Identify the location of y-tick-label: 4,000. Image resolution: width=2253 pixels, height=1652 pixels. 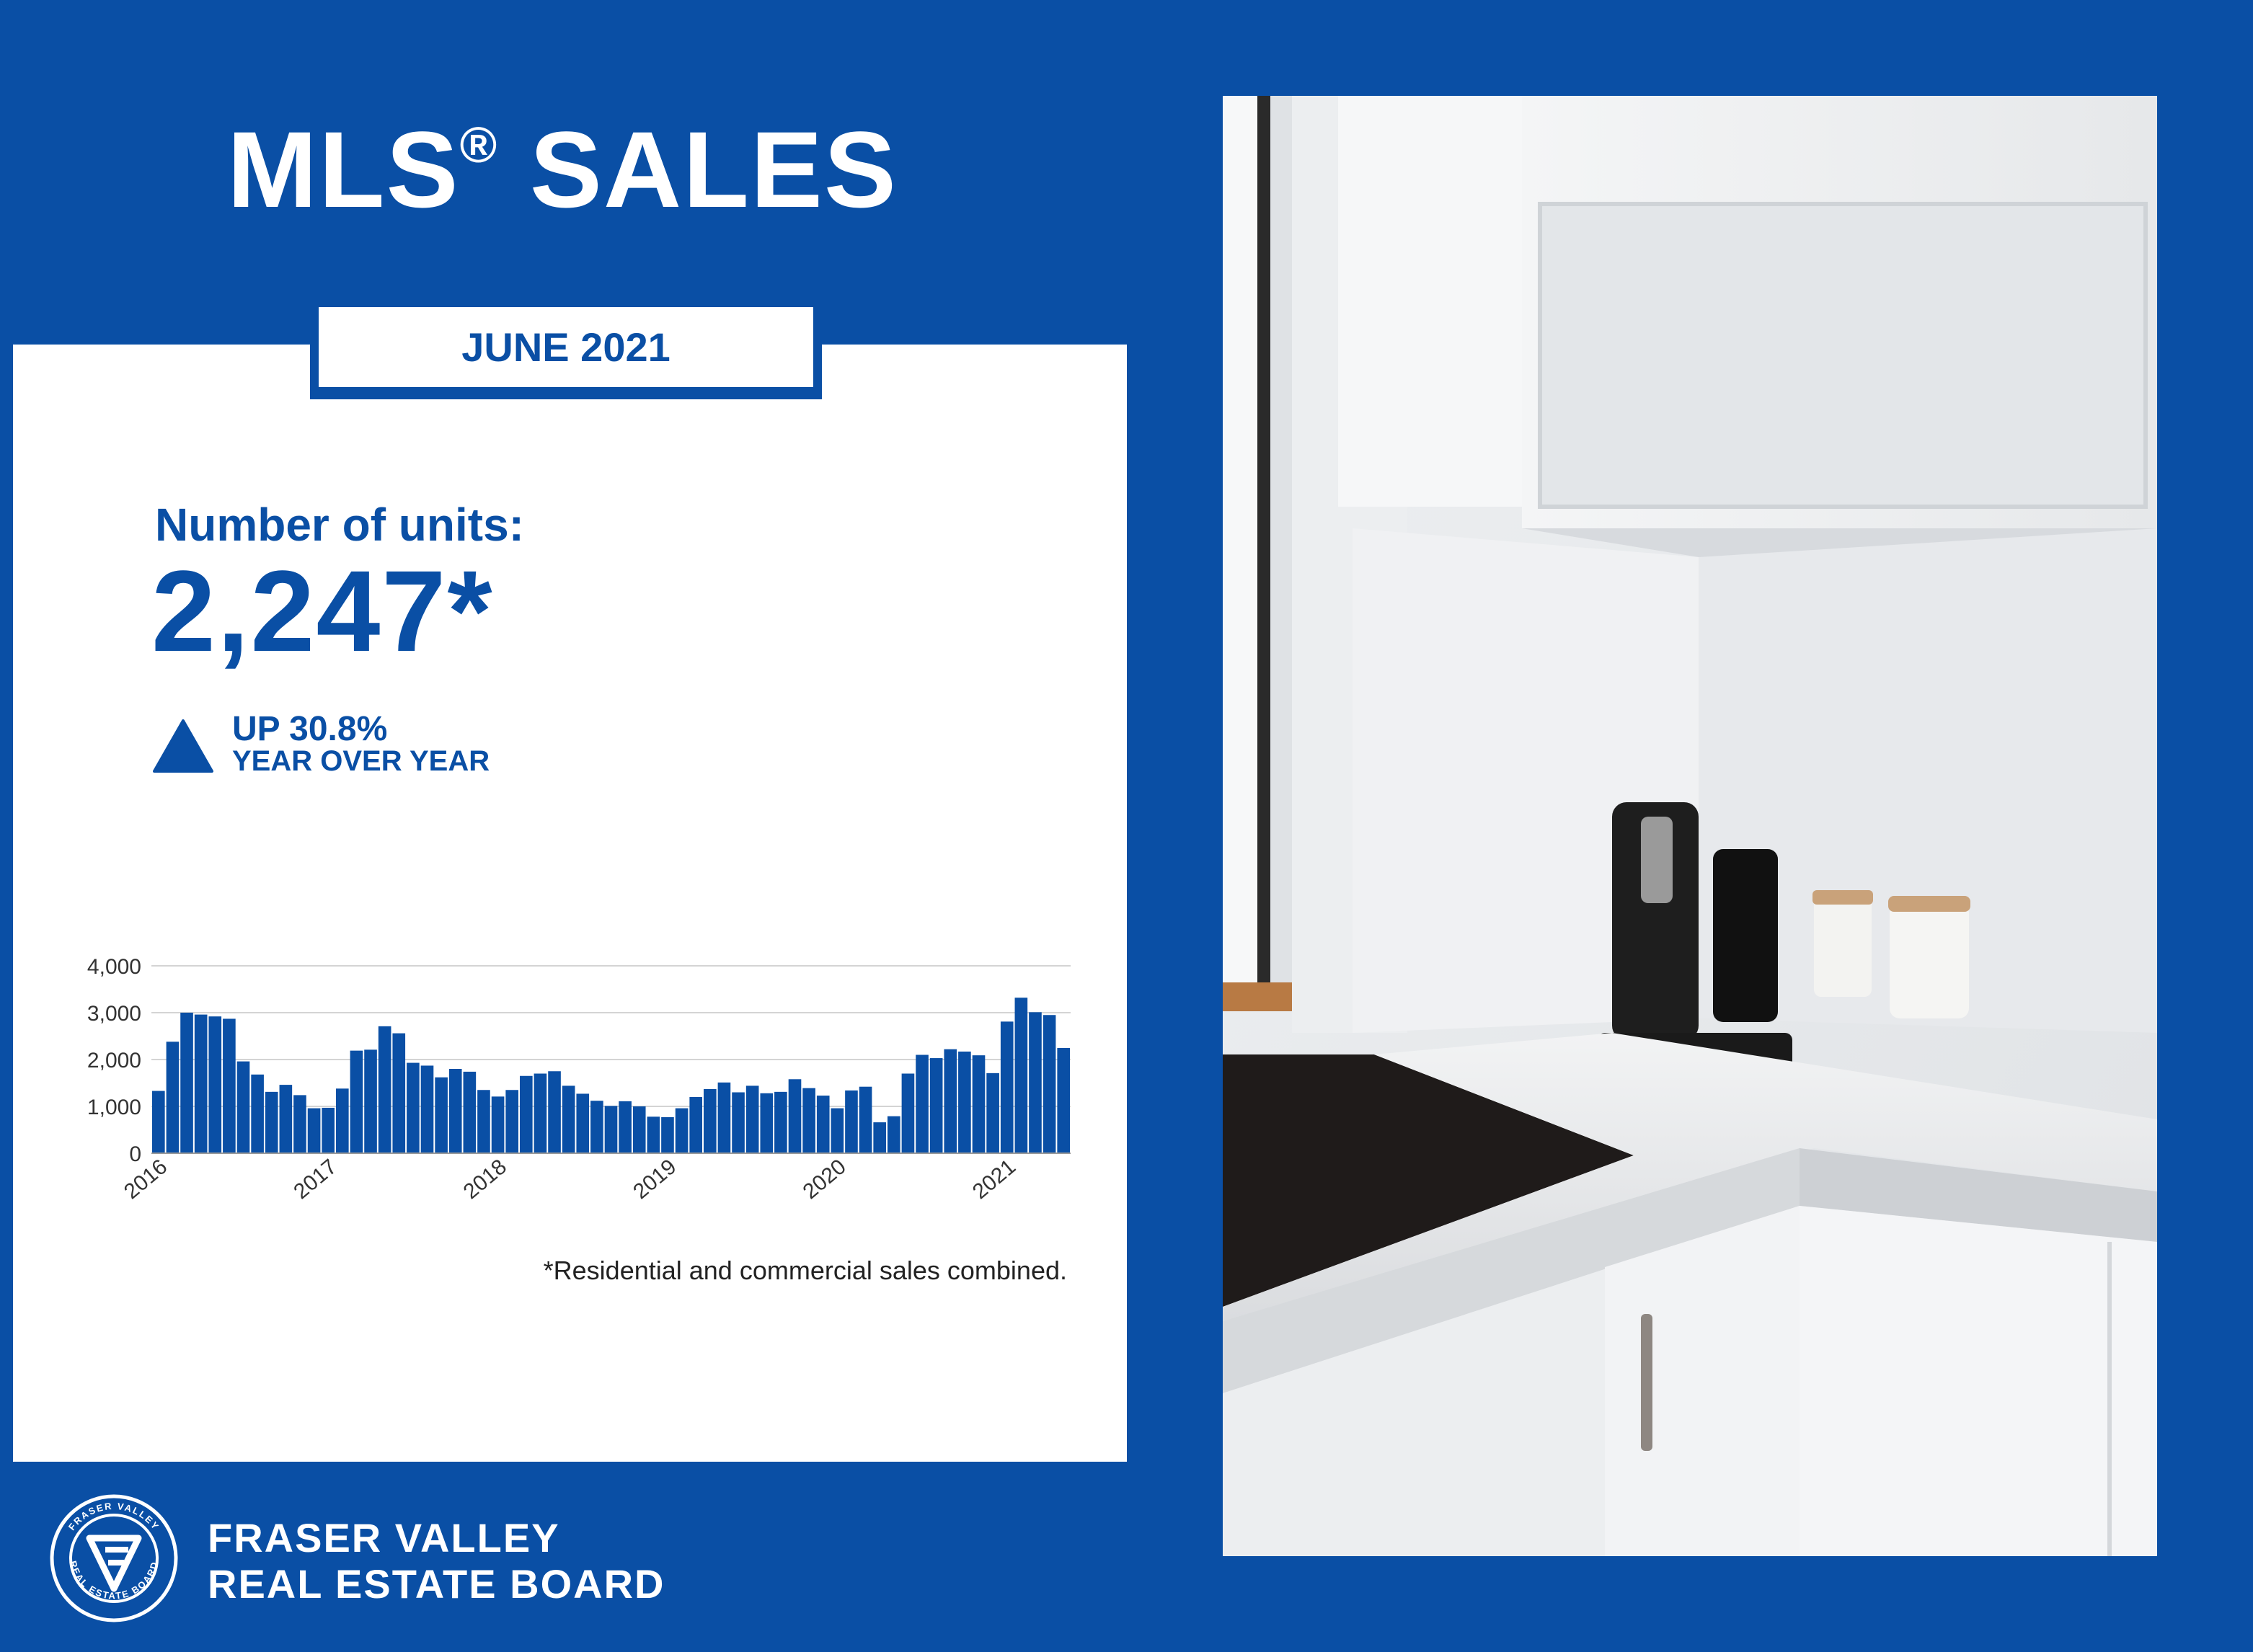
(114, 967).